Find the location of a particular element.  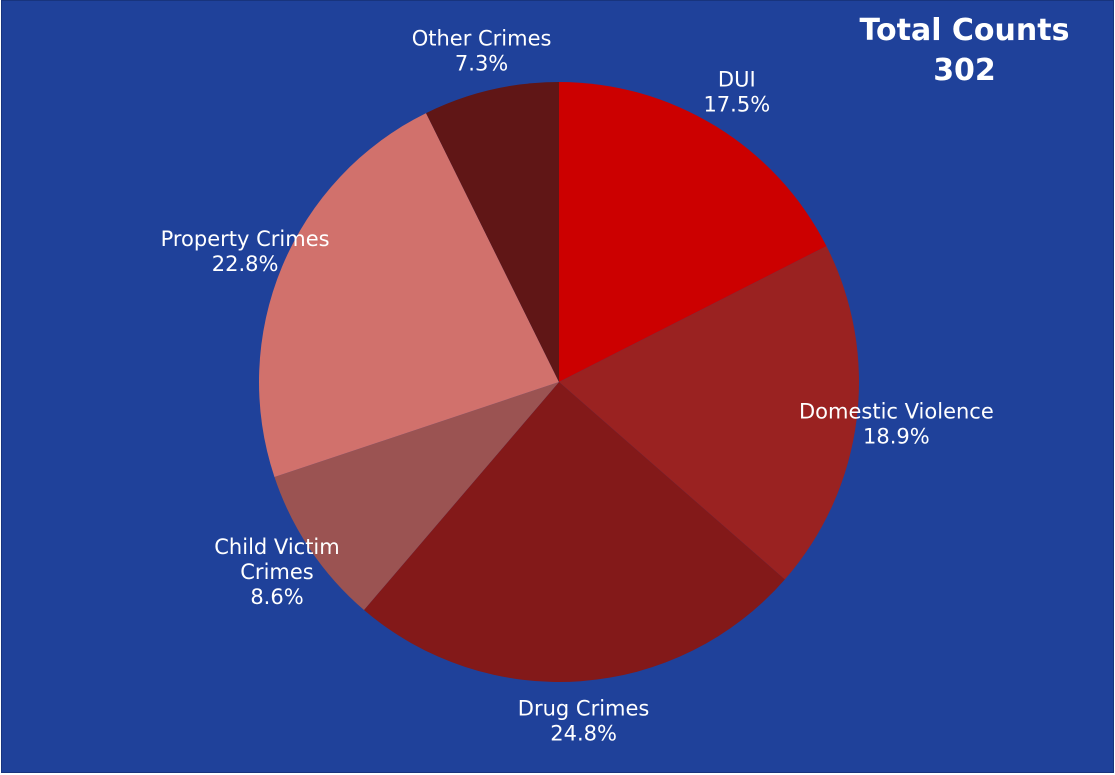

pie-slice-drug-crimes is located at coordinates (574, 532).